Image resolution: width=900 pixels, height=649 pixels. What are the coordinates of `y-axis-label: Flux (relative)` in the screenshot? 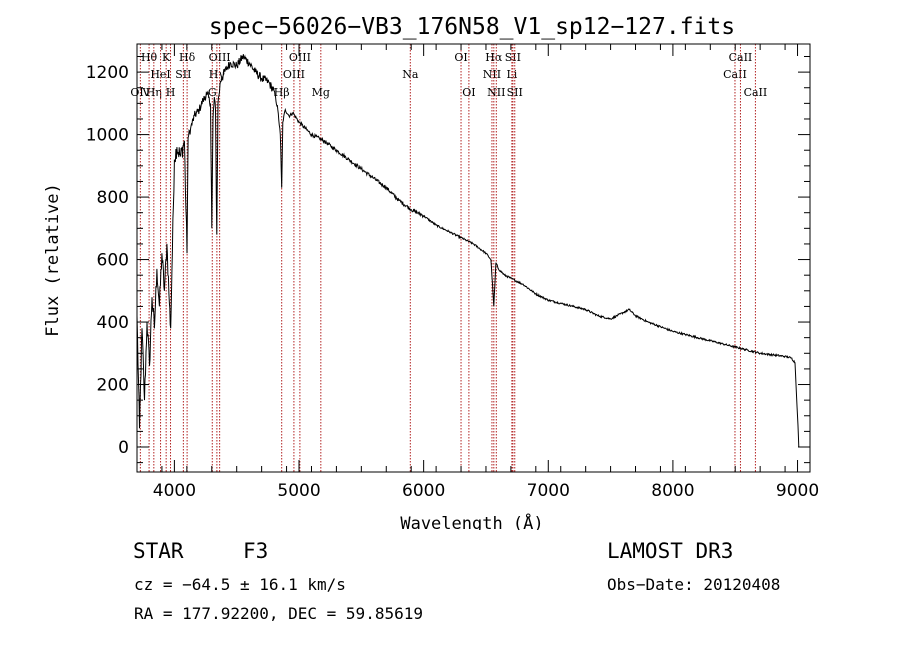 It's located at (53, 260).